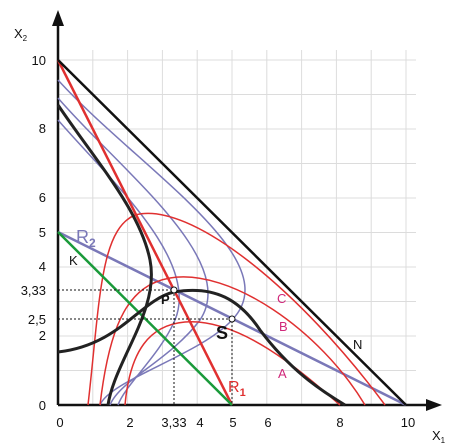 This screenshot has height=447, width=466. Describe the element at coordinates (237, 389) in the screenshot. I see `label-r1: R1` at that location.